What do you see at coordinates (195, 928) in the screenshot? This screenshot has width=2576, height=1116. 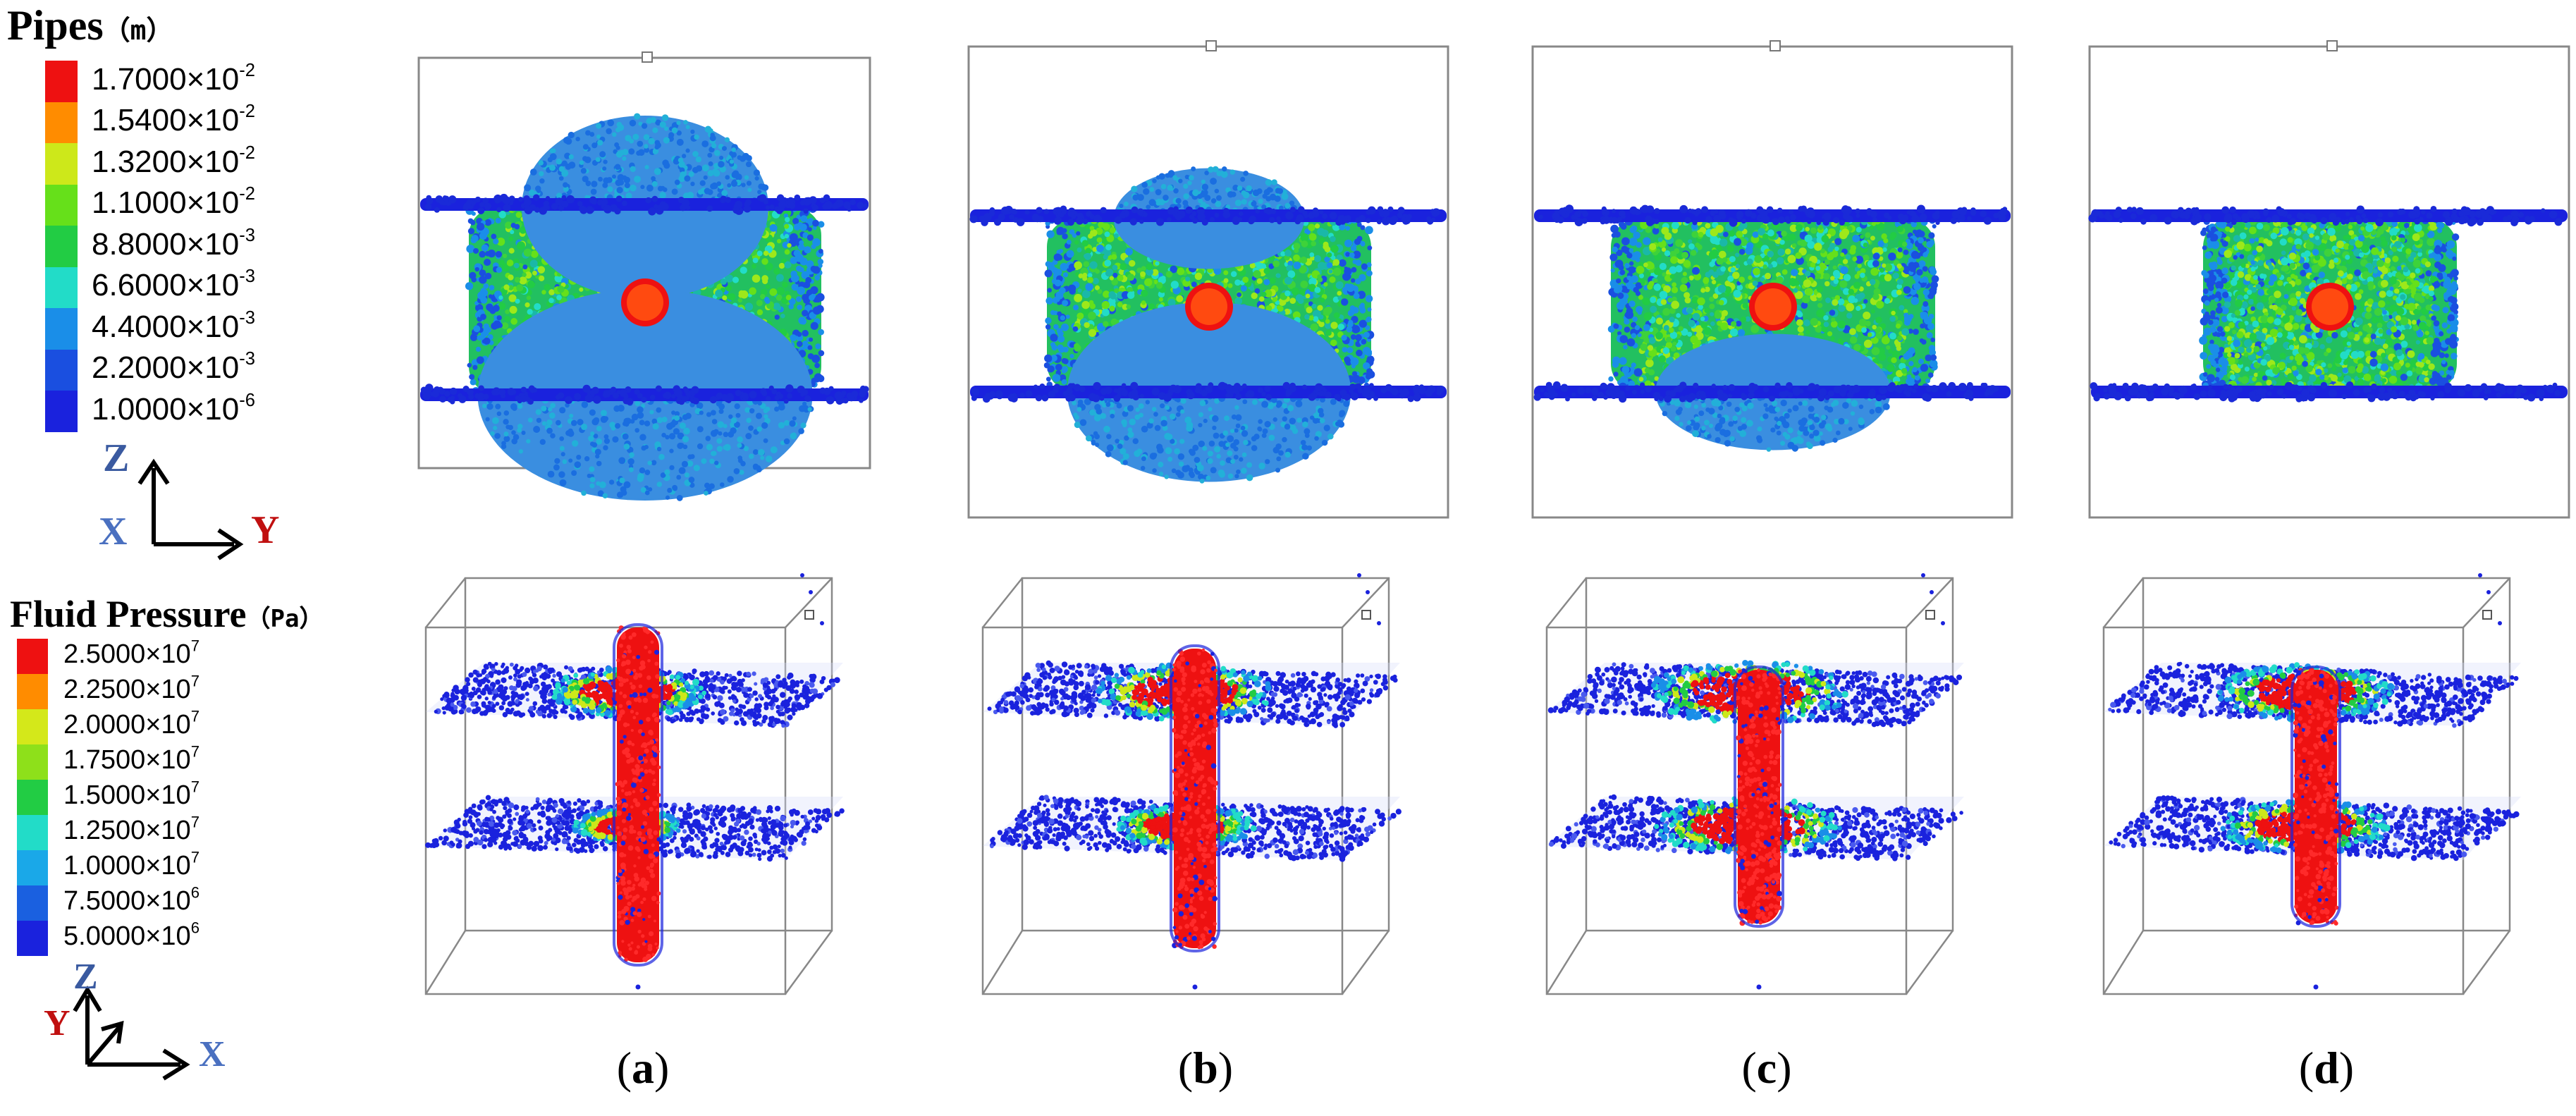 I see `pressure_legend-exponent-8: 6` at bounding box center [195, 928].